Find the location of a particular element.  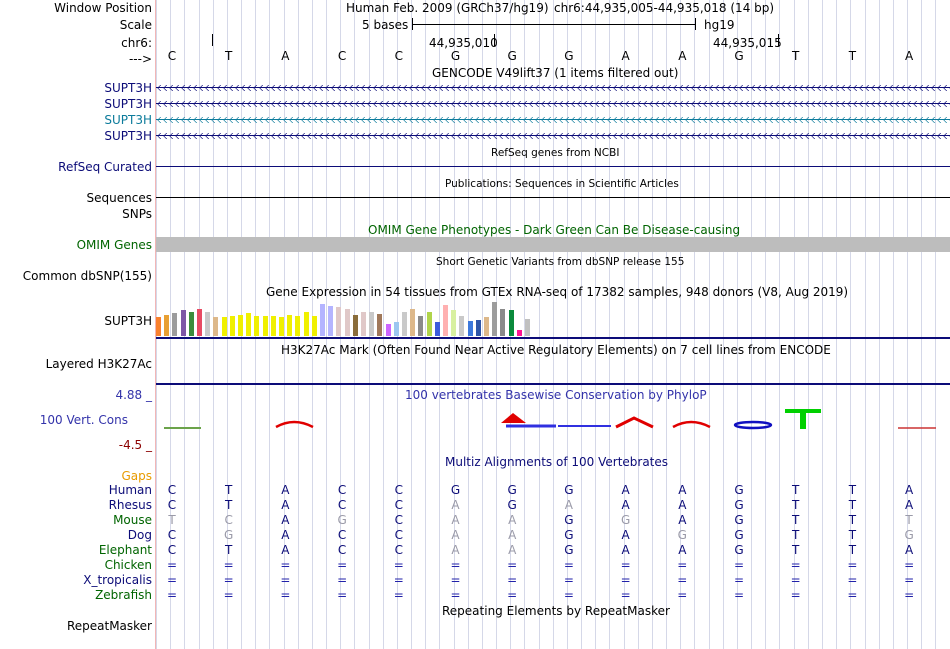

conservation-label: 100 Vert. Cons is located at coordinates (83, 420).